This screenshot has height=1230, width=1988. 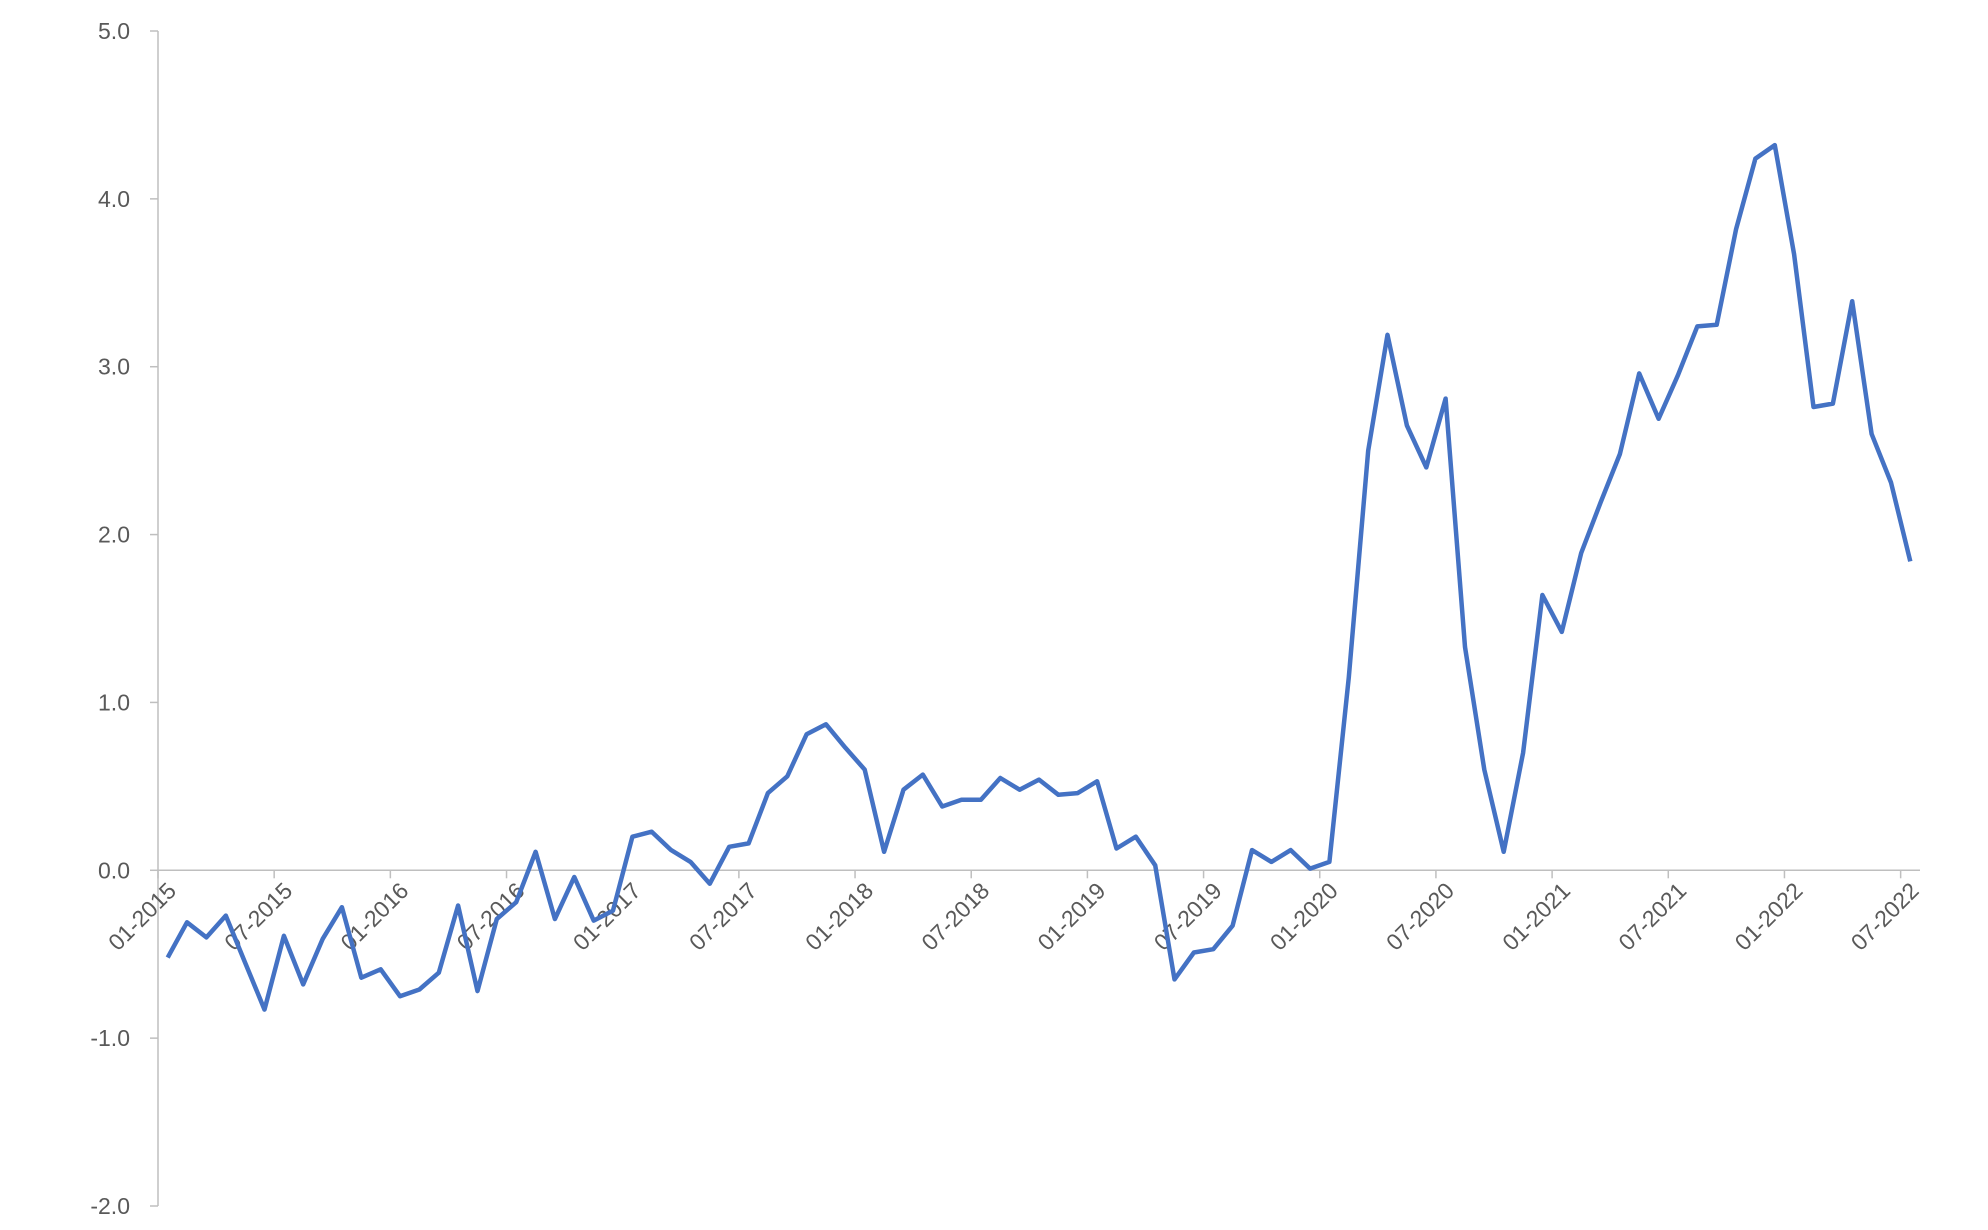 What do you see at coordinates (1652, 916) in the screenshot?
I see `x-tick-label: 07-2021` at bounding box center [1652, 916].